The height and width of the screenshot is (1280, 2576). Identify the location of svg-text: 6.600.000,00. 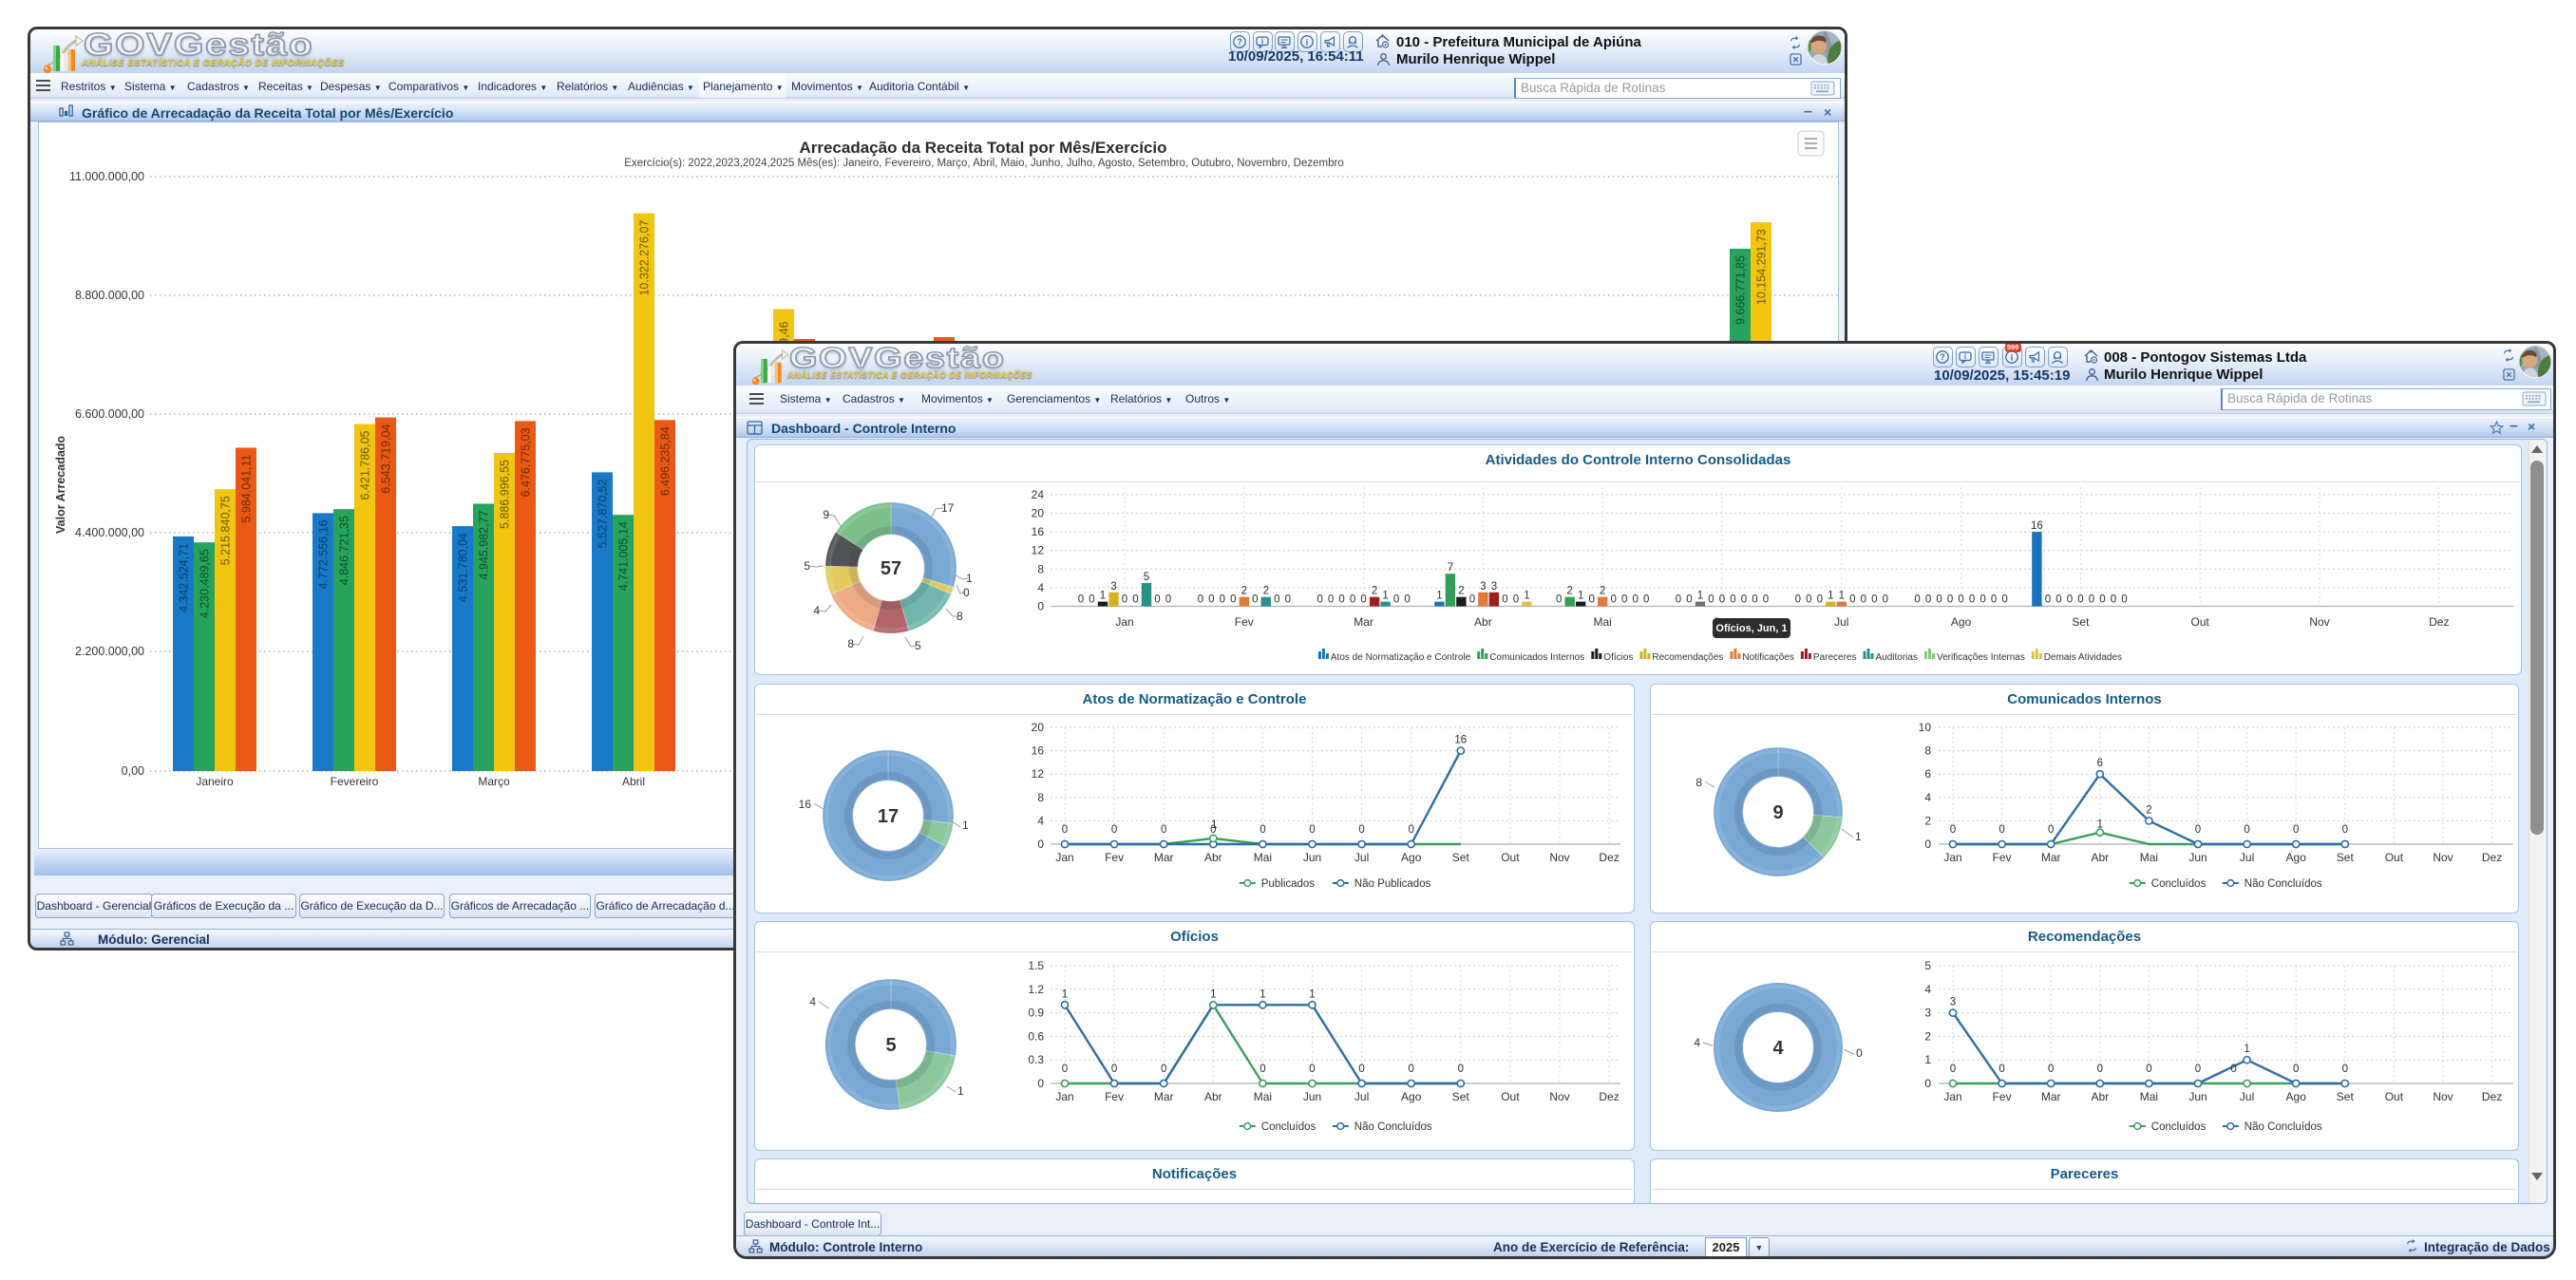
(109, 414).